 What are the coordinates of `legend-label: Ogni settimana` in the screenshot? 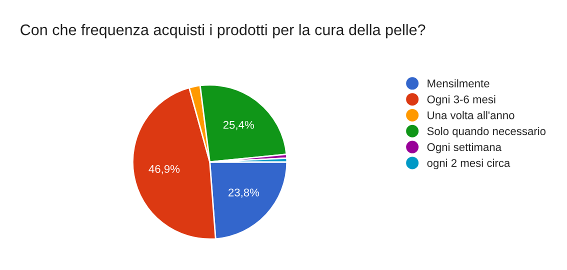 It's located at (464, 148).